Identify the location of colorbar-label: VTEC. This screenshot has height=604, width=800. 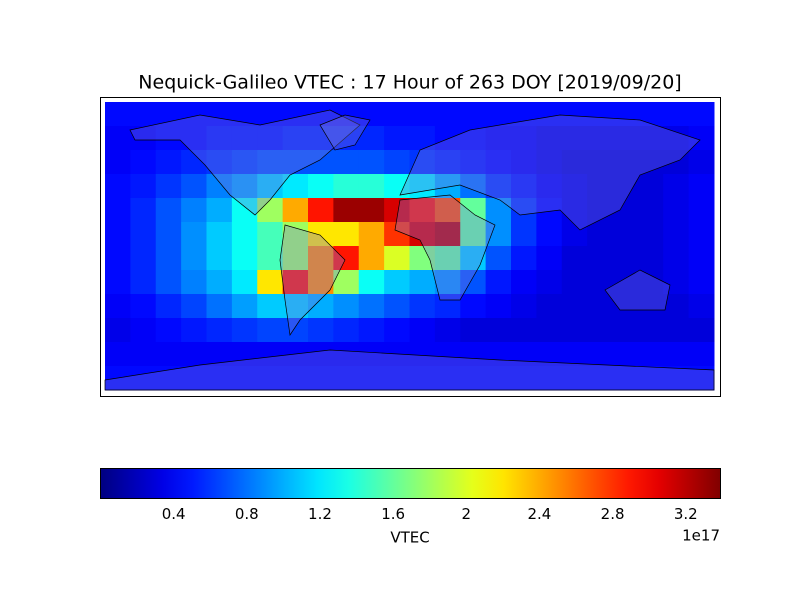
(409, 538).